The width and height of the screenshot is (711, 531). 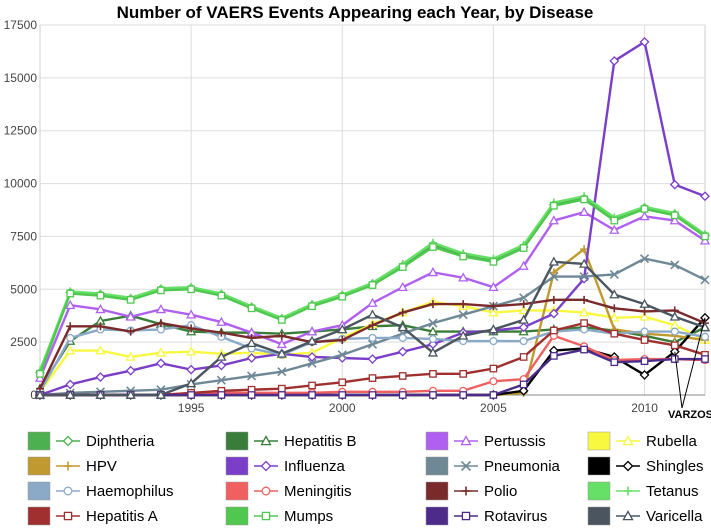 What do you see at coordinates (191, 408) in the screenshot?
I see `x-tick-label: 1995` at bounding box center [191, 408].